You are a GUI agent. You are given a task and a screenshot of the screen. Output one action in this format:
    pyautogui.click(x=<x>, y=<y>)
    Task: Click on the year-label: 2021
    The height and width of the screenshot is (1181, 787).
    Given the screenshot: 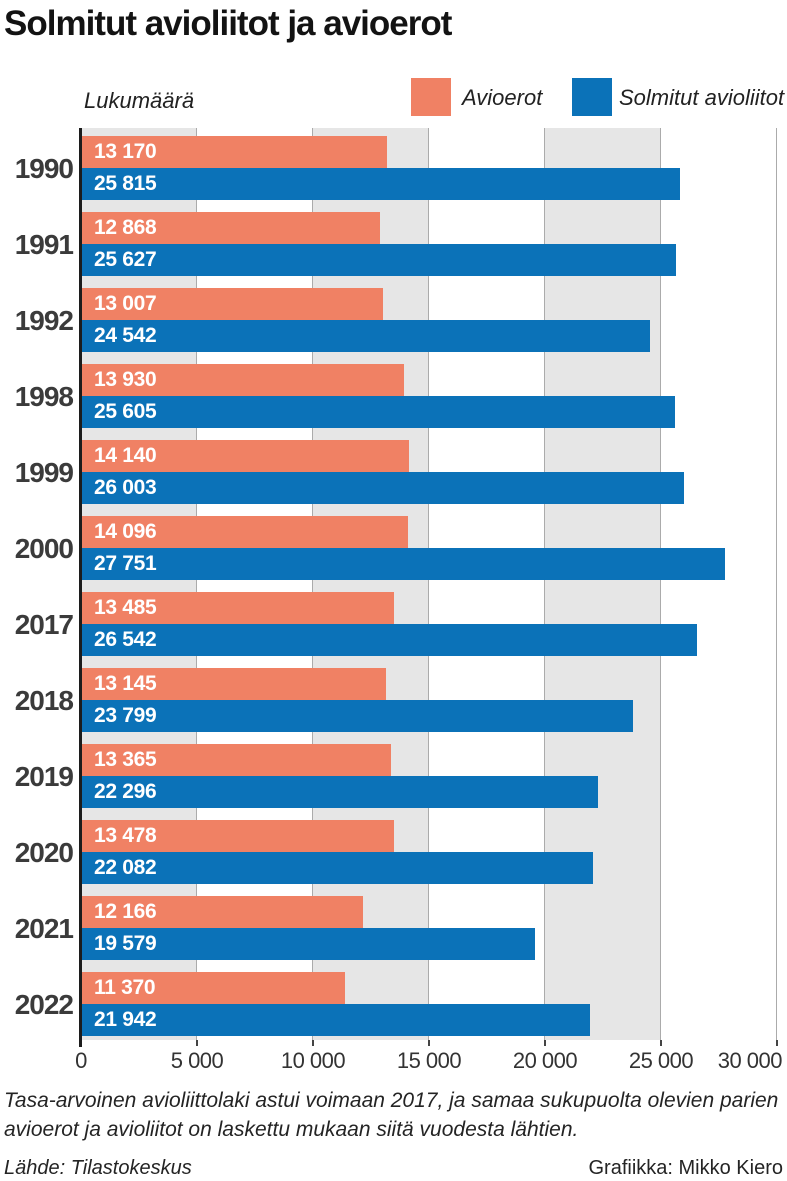 What is the action you would take?
    pyautogui.click(x=44, y=928)
    